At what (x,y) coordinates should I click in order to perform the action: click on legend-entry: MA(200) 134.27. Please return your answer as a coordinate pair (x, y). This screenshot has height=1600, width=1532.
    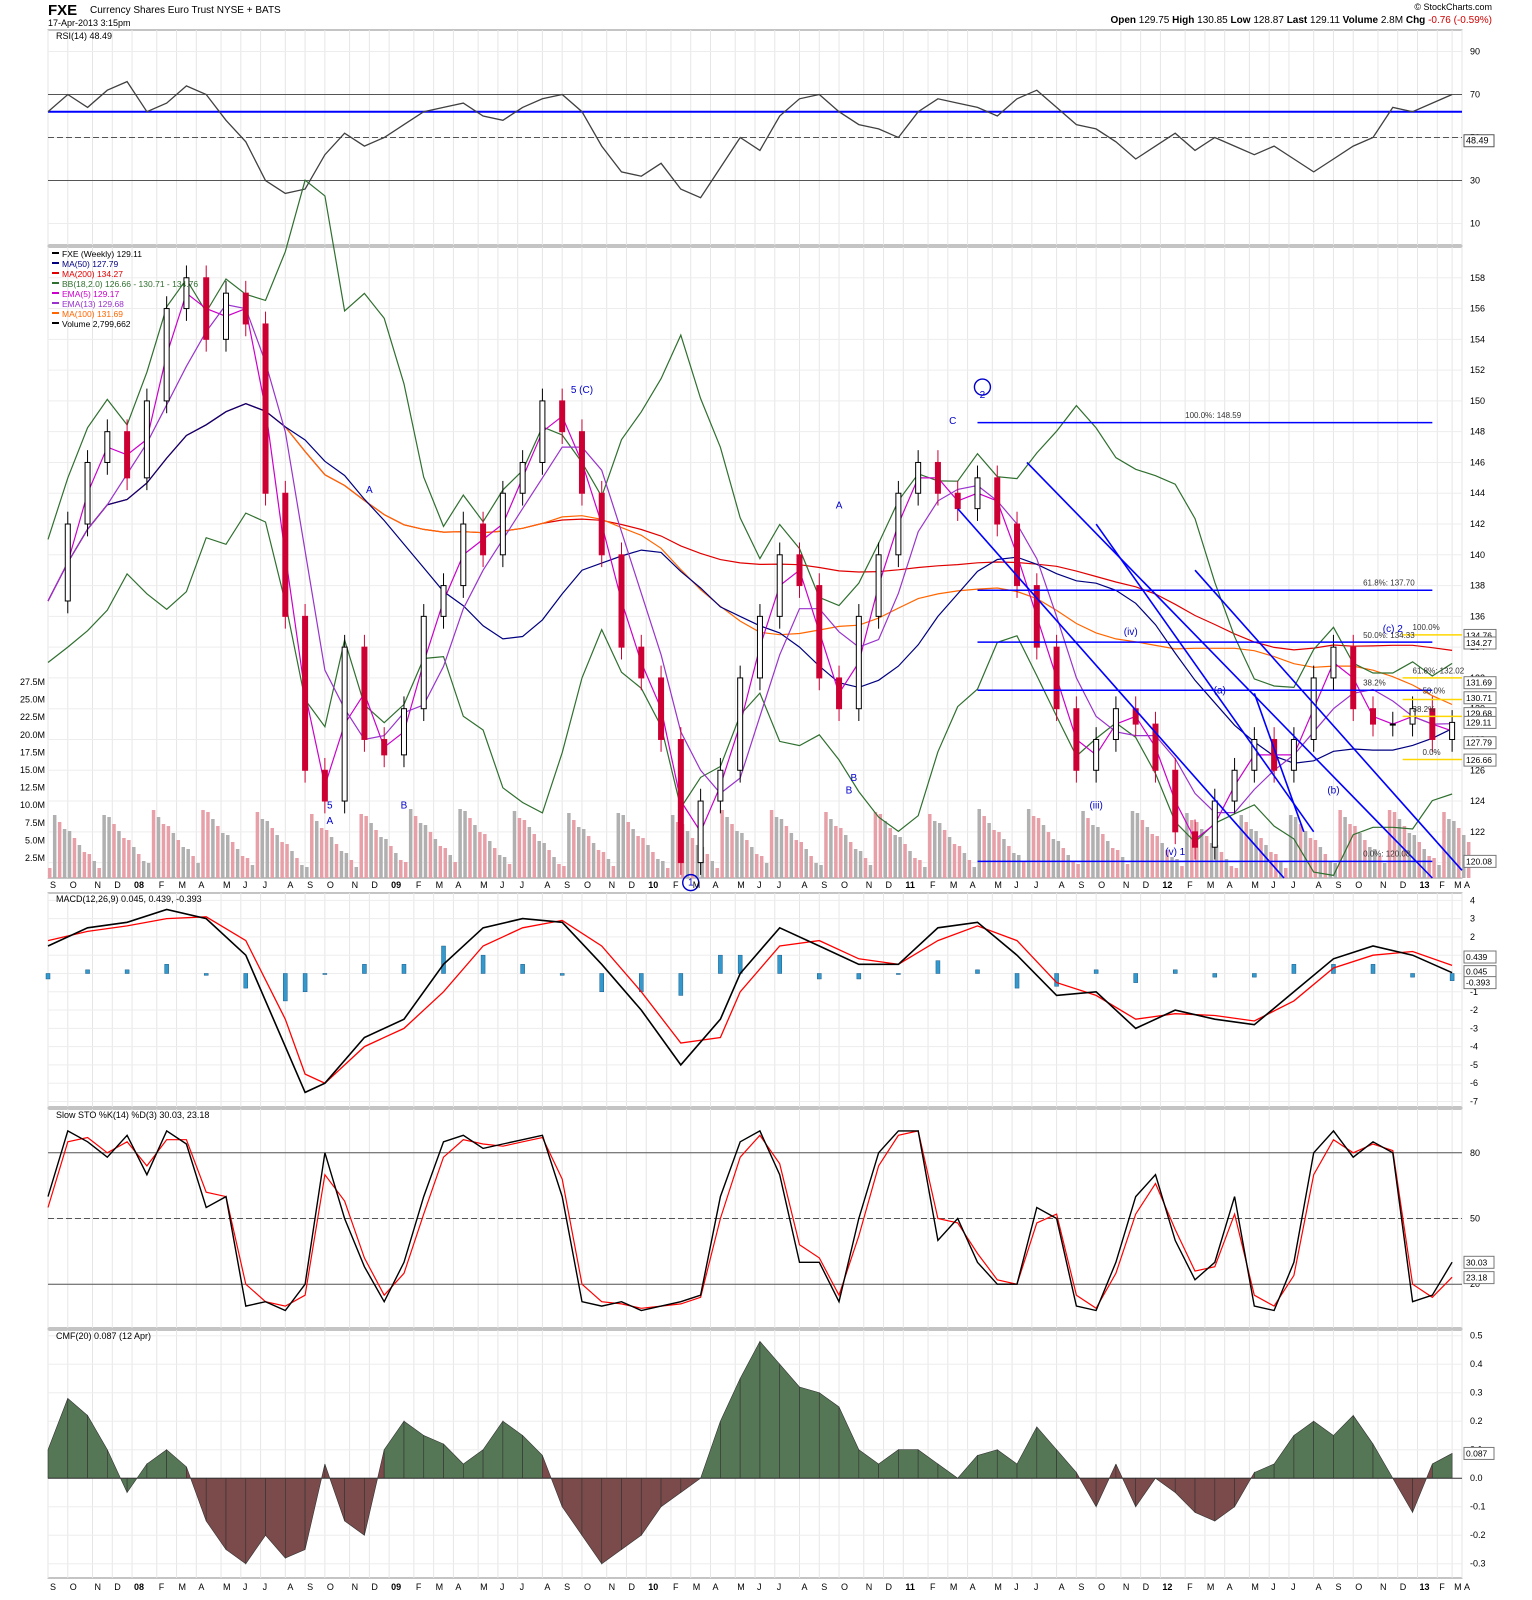
    Looking at the image, I should click on (92, 274).